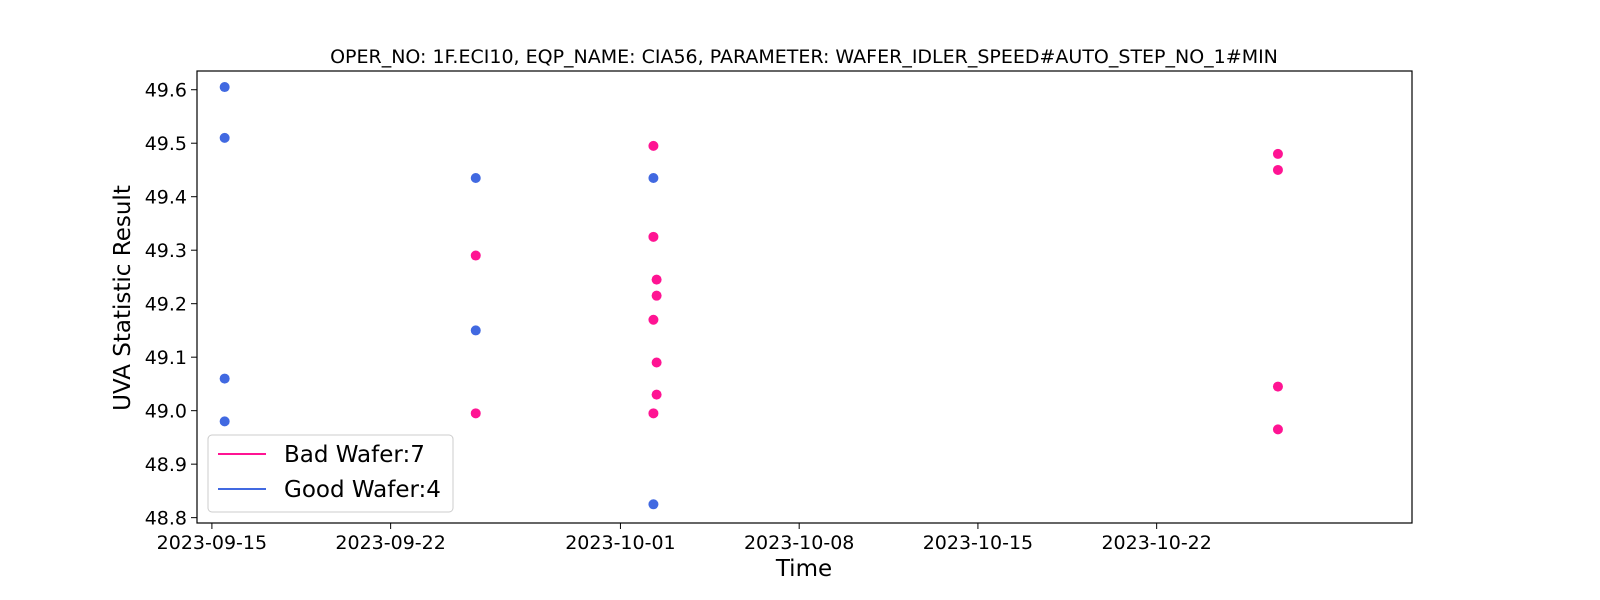 This screenshot has width=1600, height=600. What do you see at coordinates (166, 198) in the screenshot?
I see `y-tick-label: 49.4` at bounding box center [166, 198].